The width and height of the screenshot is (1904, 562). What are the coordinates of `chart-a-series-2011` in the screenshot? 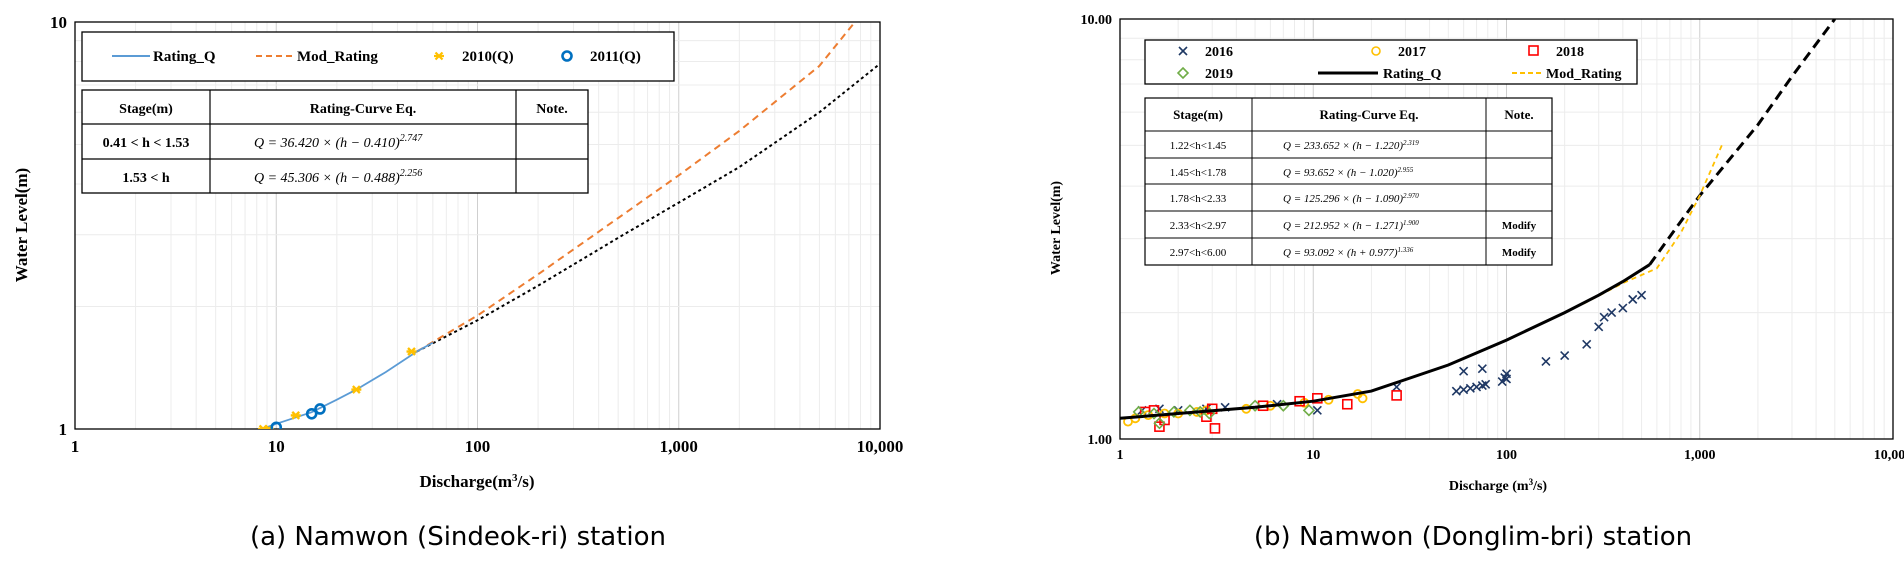 It's located at (298, 416).